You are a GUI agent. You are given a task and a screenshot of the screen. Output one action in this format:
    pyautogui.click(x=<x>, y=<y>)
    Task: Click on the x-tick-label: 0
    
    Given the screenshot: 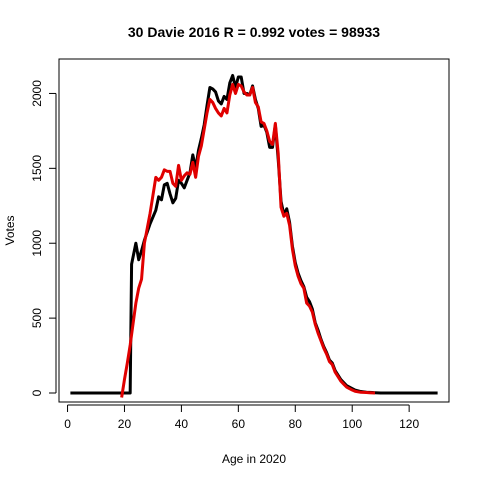 What is the action you would take?
    pyautogui.click(x=67, y=424)
    